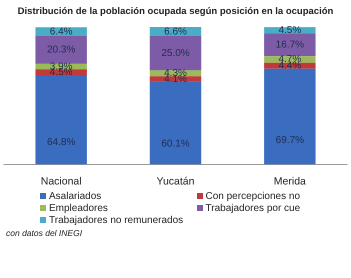  Describe the element at coordinates (176, 32) in the screenshot. I see `data-label: 6.6%` at that location.